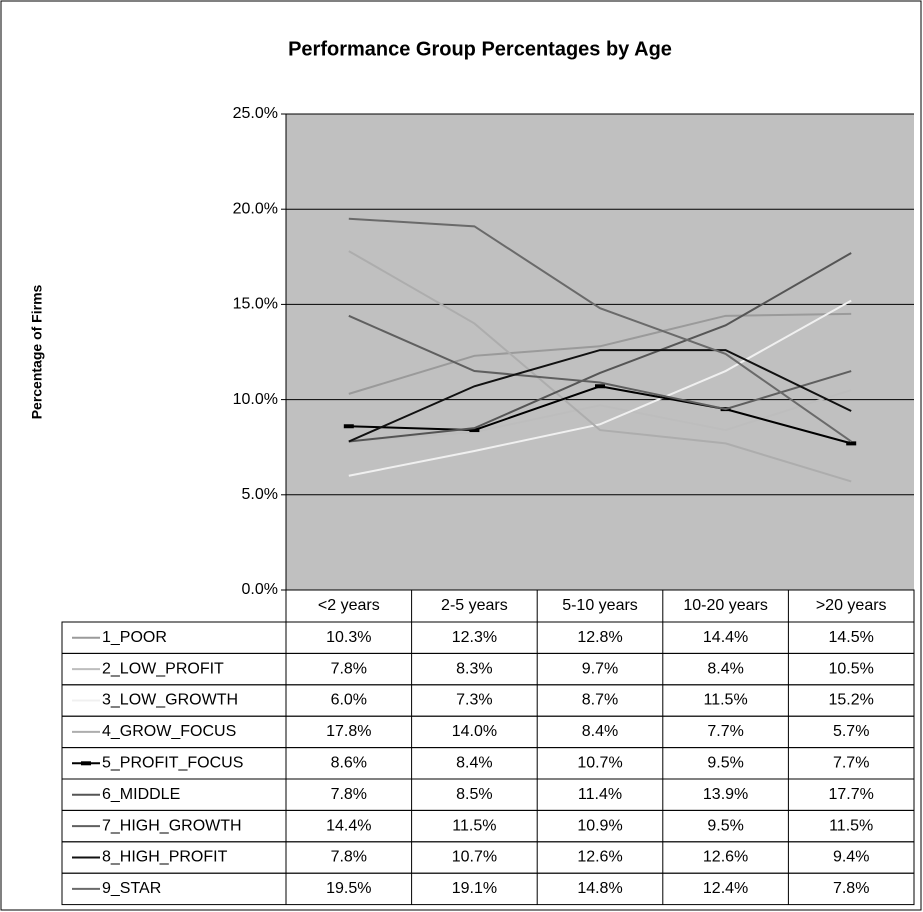 The height and width of the screenshot is (912, 923). What do you see at coordinates (600, 700) in the screenshot?
I see `table-cell: 8.7%` at bounding box center [600, 700].